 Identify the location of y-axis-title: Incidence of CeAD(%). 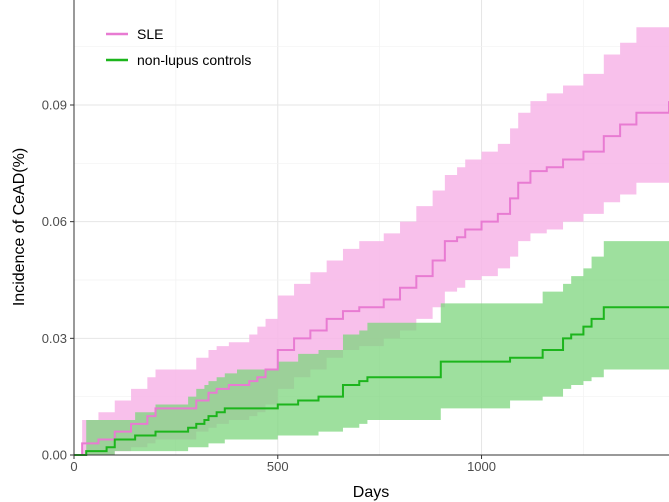
(19, 227).